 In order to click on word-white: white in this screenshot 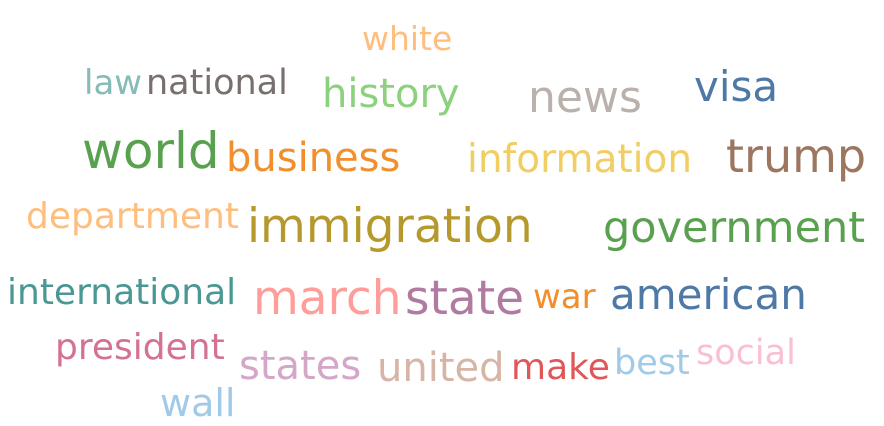, I will do `click(407, 38)`.